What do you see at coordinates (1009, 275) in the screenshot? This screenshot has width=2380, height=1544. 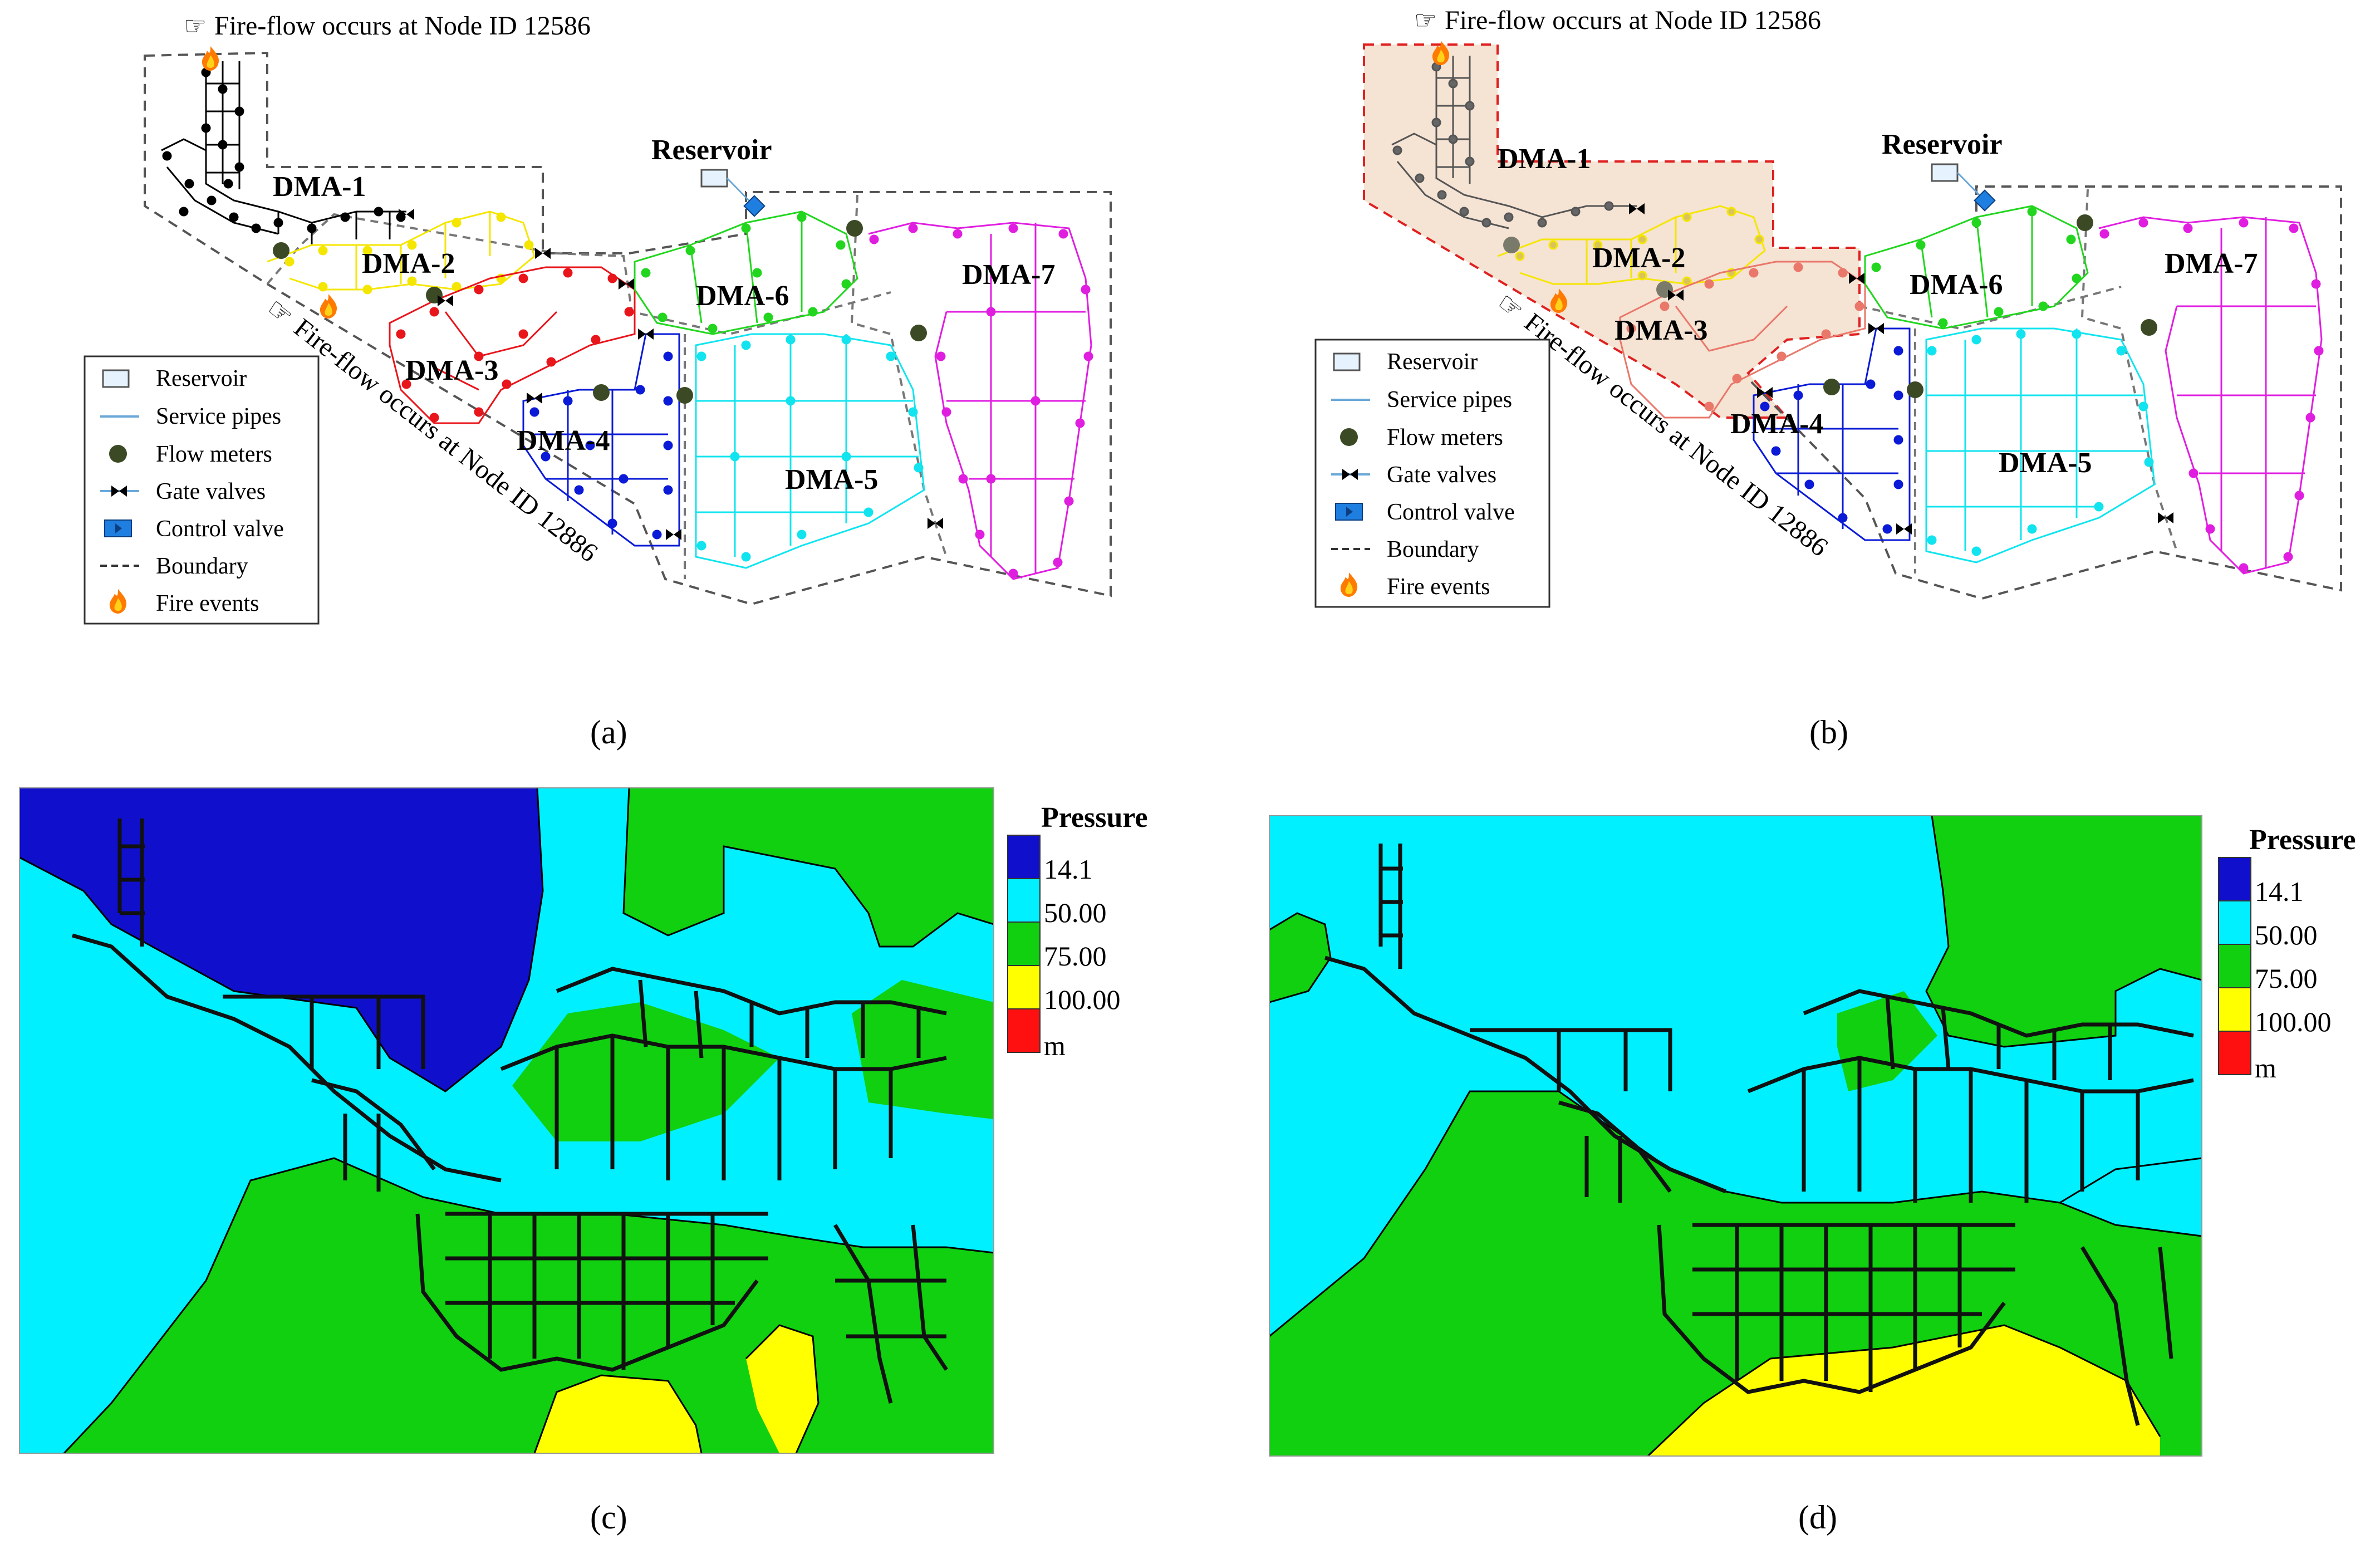 I see `dma-label-a-7: DMA-7` at bounding box center [1009, 275].